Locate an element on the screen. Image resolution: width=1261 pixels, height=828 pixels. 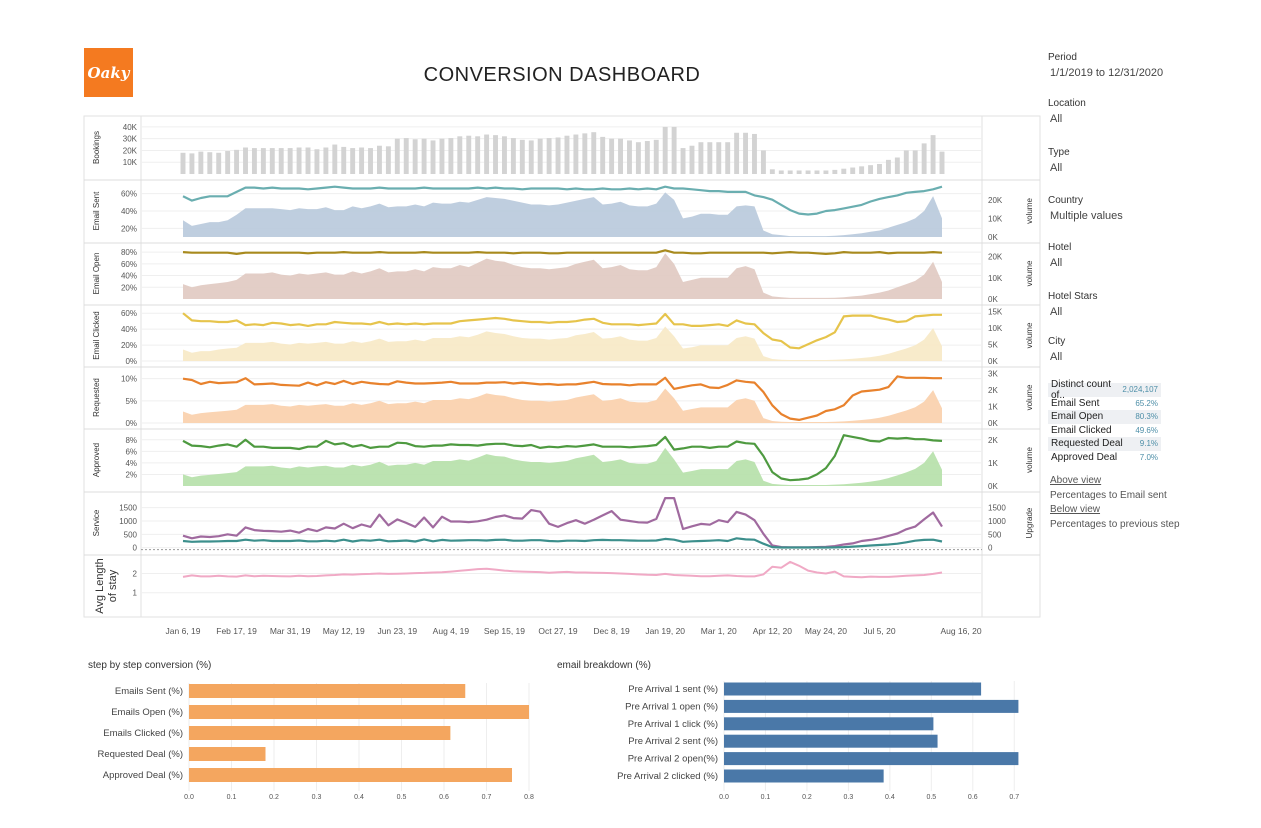
step-conversion-tick-label: 0.2 is located at coordinates (274, 797).